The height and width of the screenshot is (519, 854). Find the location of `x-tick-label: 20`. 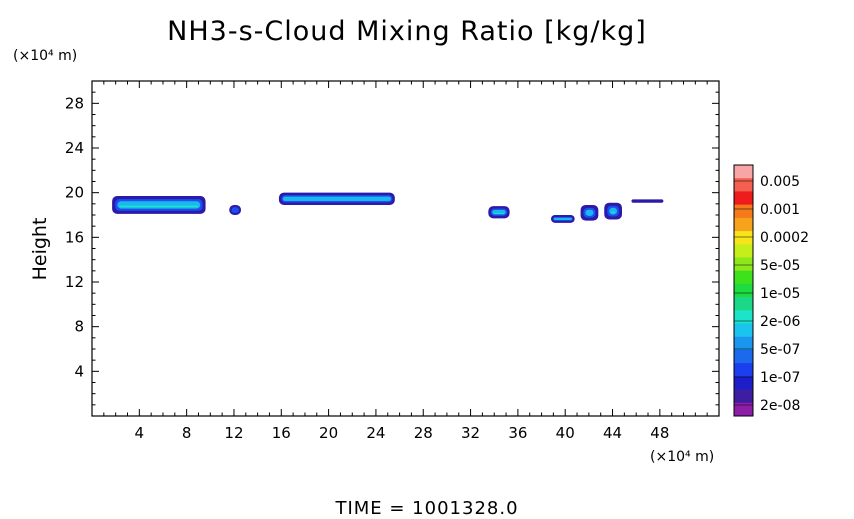

x-tick-label: 20 is located at coordinates (328, 433).